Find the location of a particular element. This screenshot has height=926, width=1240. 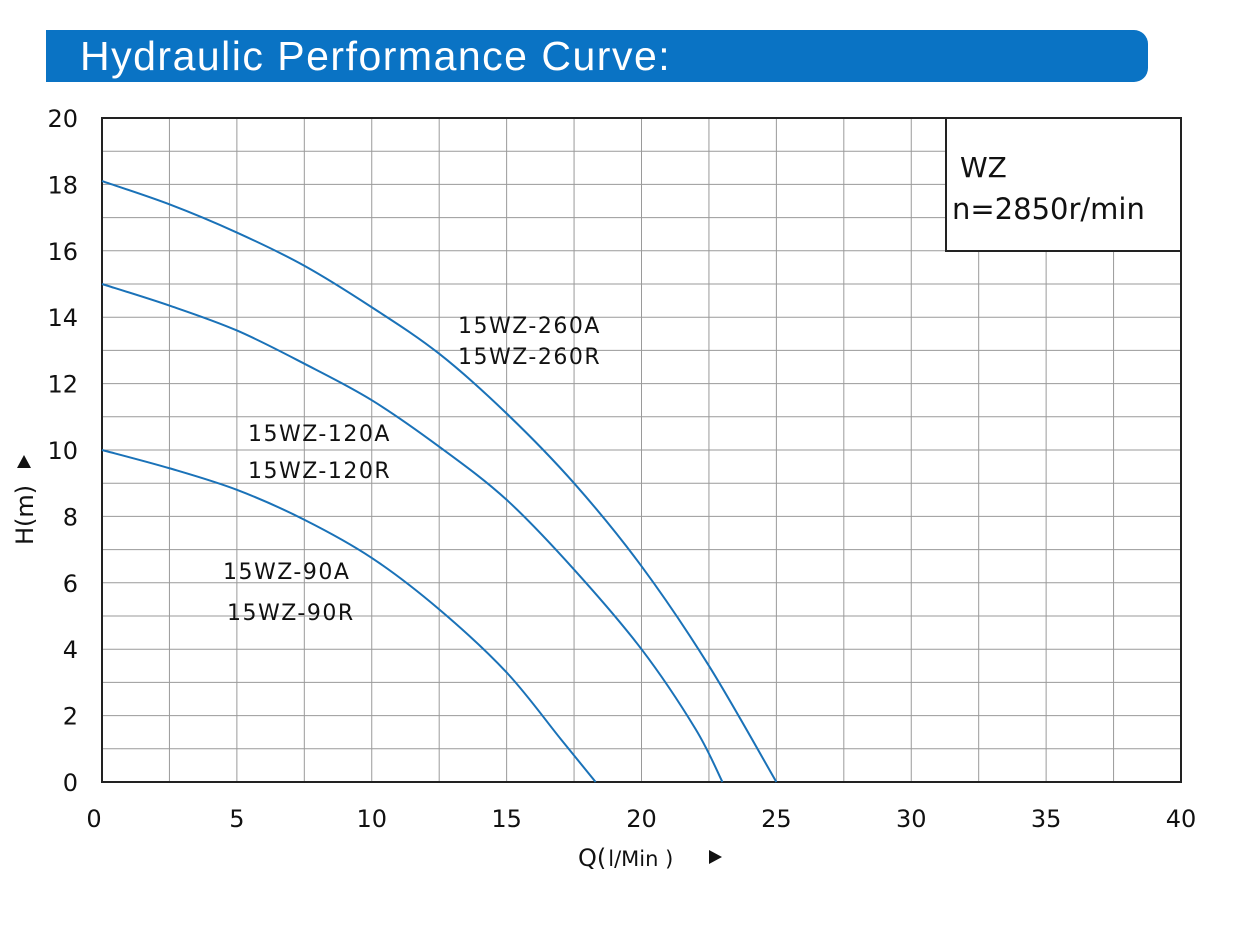

y-tick-label: 4 is located at coordinates (70, 650).